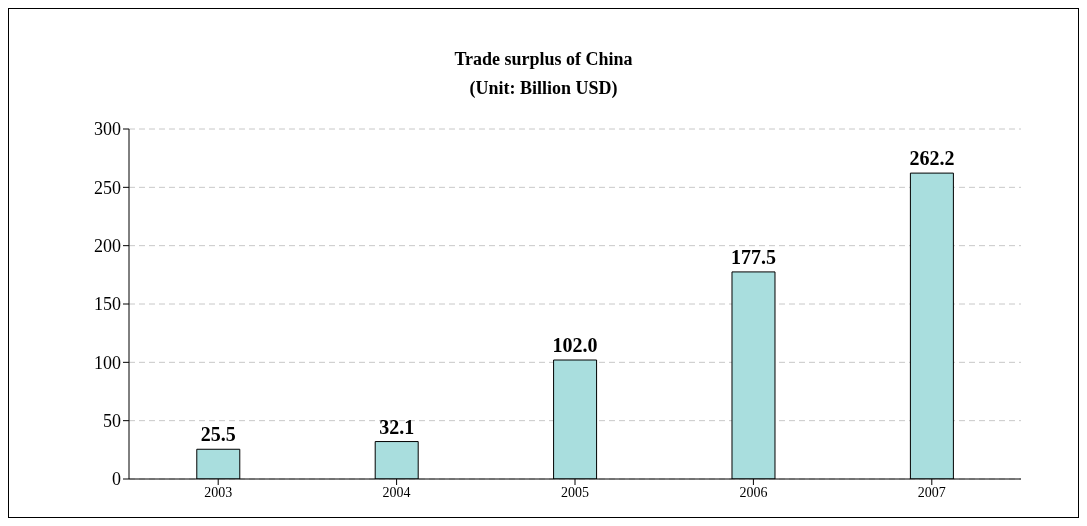 Image resolution: width=1087 pixels, height=526 pixels. I want to click on chart-title: Trade surplus of China, so click(543, 59).